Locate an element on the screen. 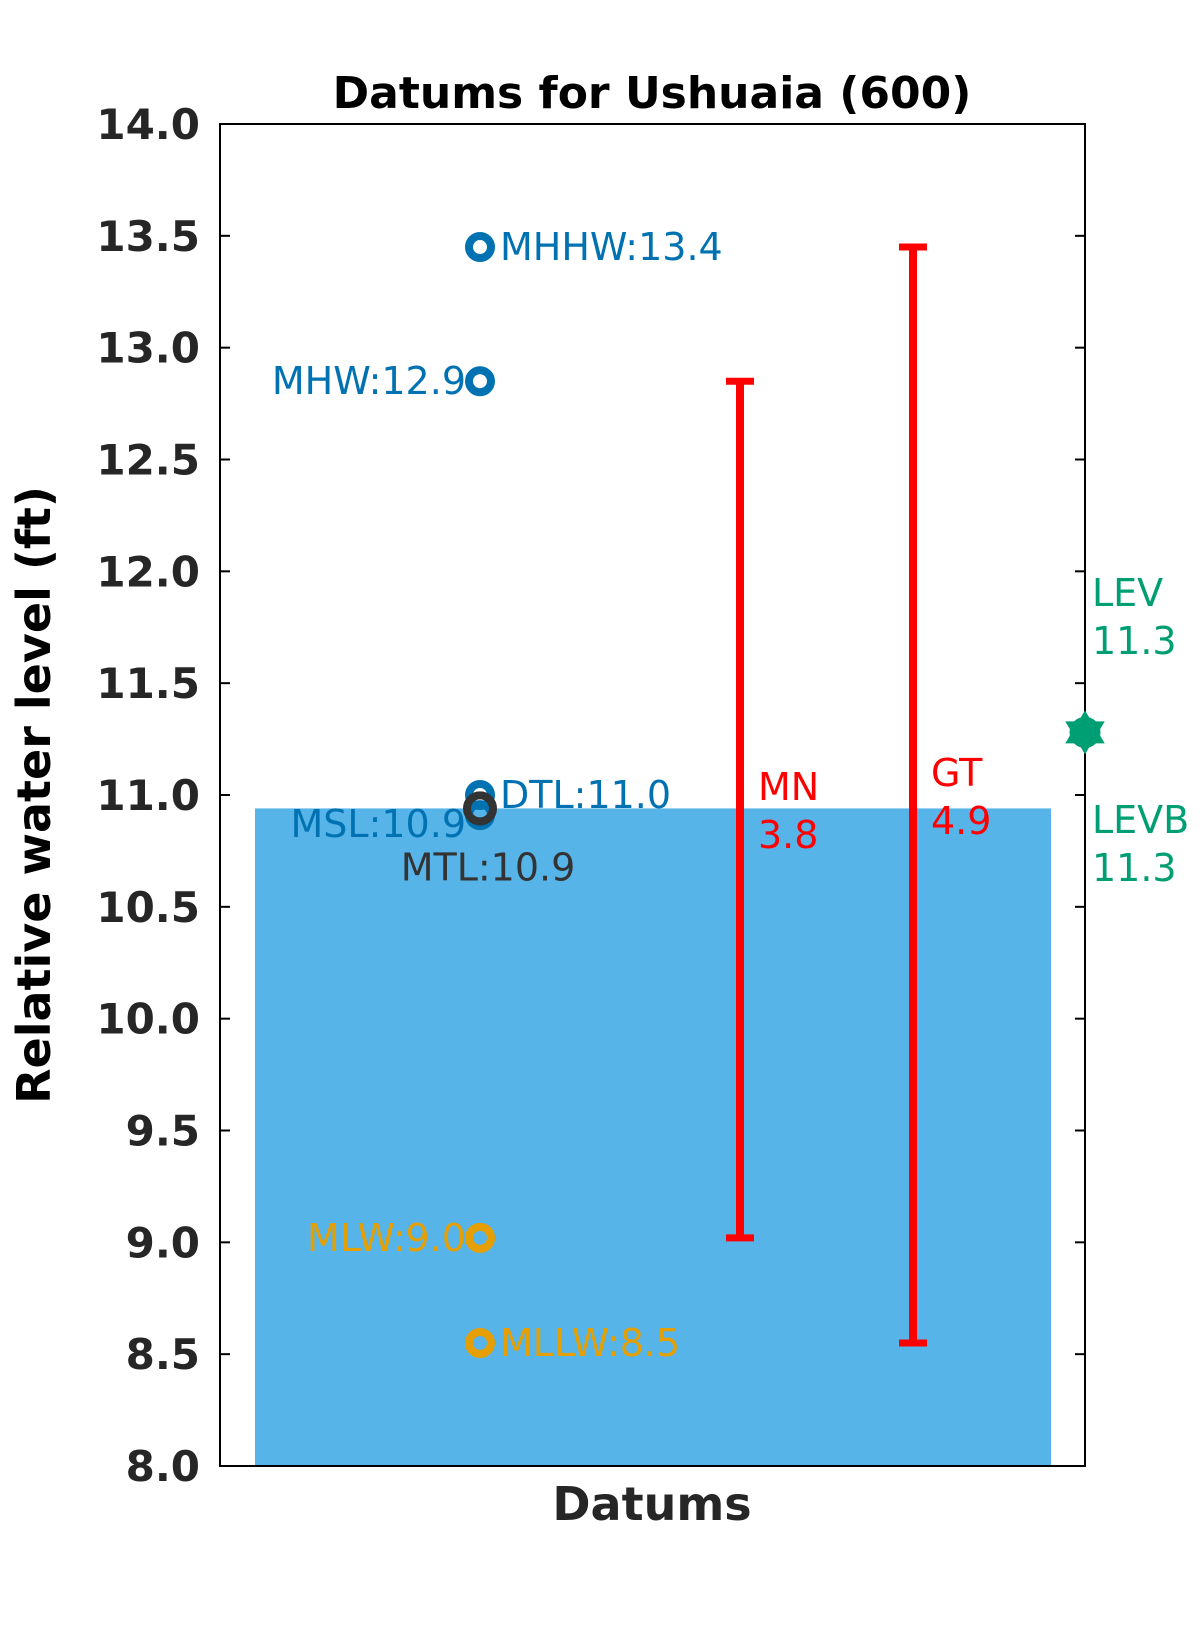  datum-label: DTL:11.0 is located at coordinates (585, 795).